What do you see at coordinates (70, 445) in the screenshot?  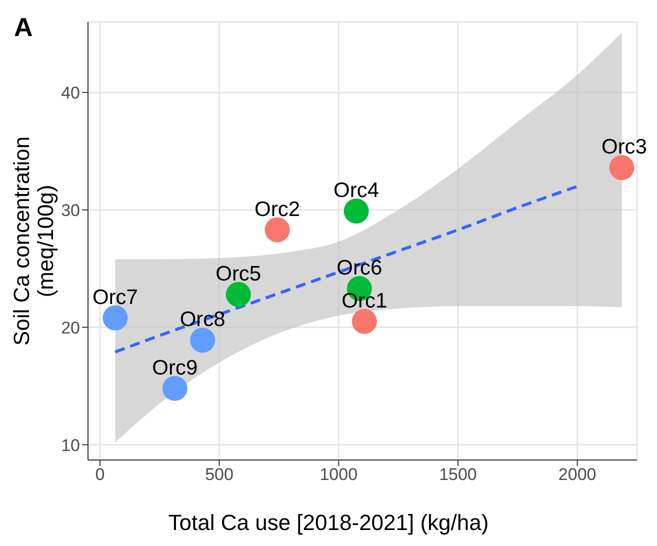 I see `y-tick-label: 10` at bounding box center [70, 445].